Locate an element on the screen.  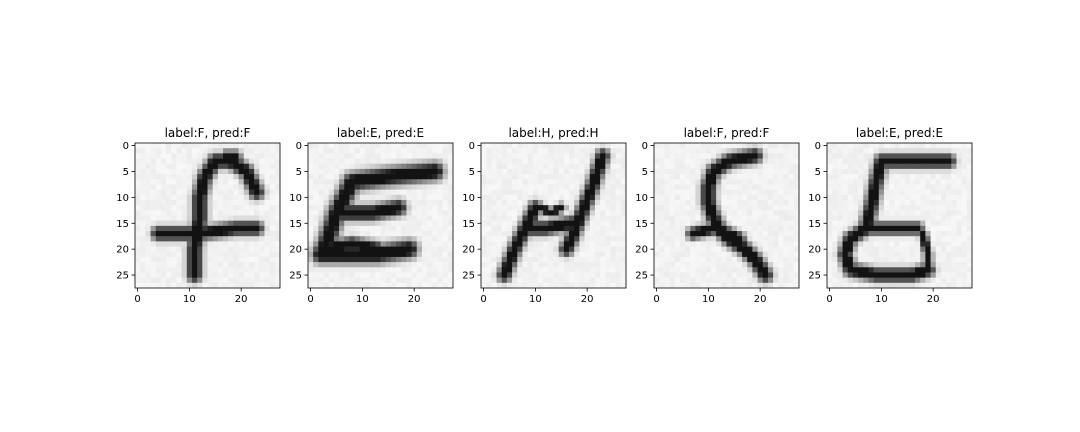
subplot-title: label:F, pred:F is located at coordinates (208, 133).